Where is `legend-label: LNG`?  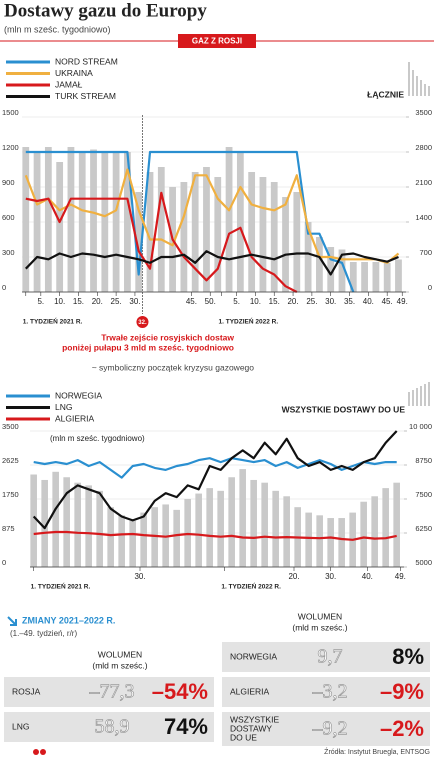 legend-label: LNG is located at coordinates (63, 407).